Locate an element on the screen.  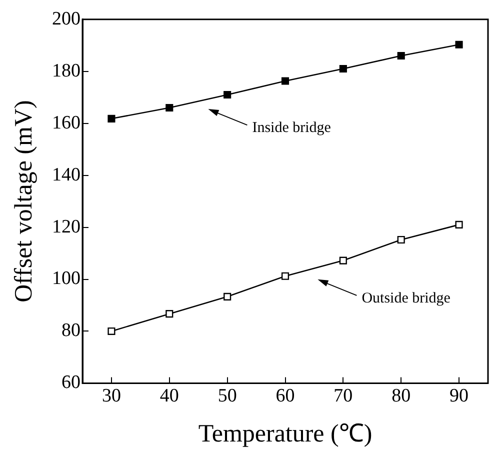
y-tick-label: 120 is located at coordinates (66, 227).